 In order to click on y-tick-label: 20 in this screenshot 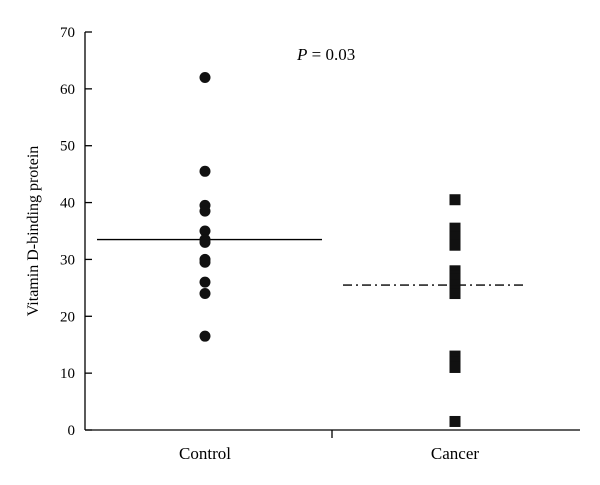, I will do `click(67, 317)`.